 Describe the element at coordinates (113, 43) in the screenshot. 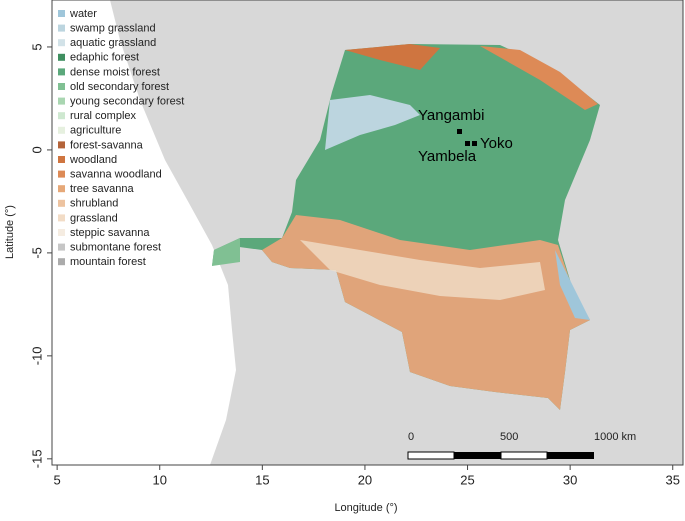

I see `legend-label: aquatic grassland` at that location.